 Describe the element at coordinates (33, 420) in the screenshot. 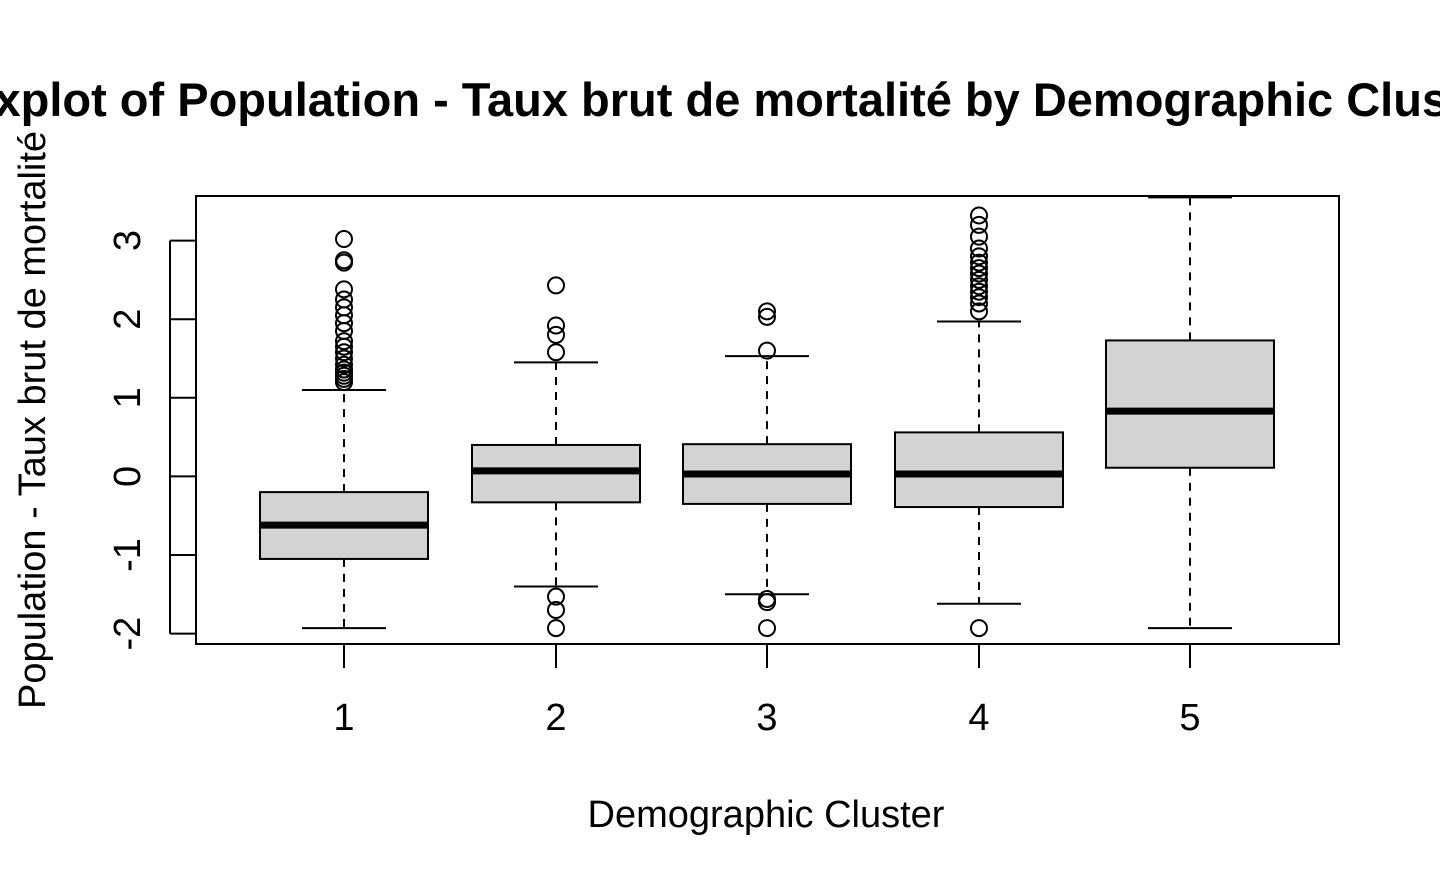

I see `y-axis-label: Population - Taux brut de mortalité` at that location.